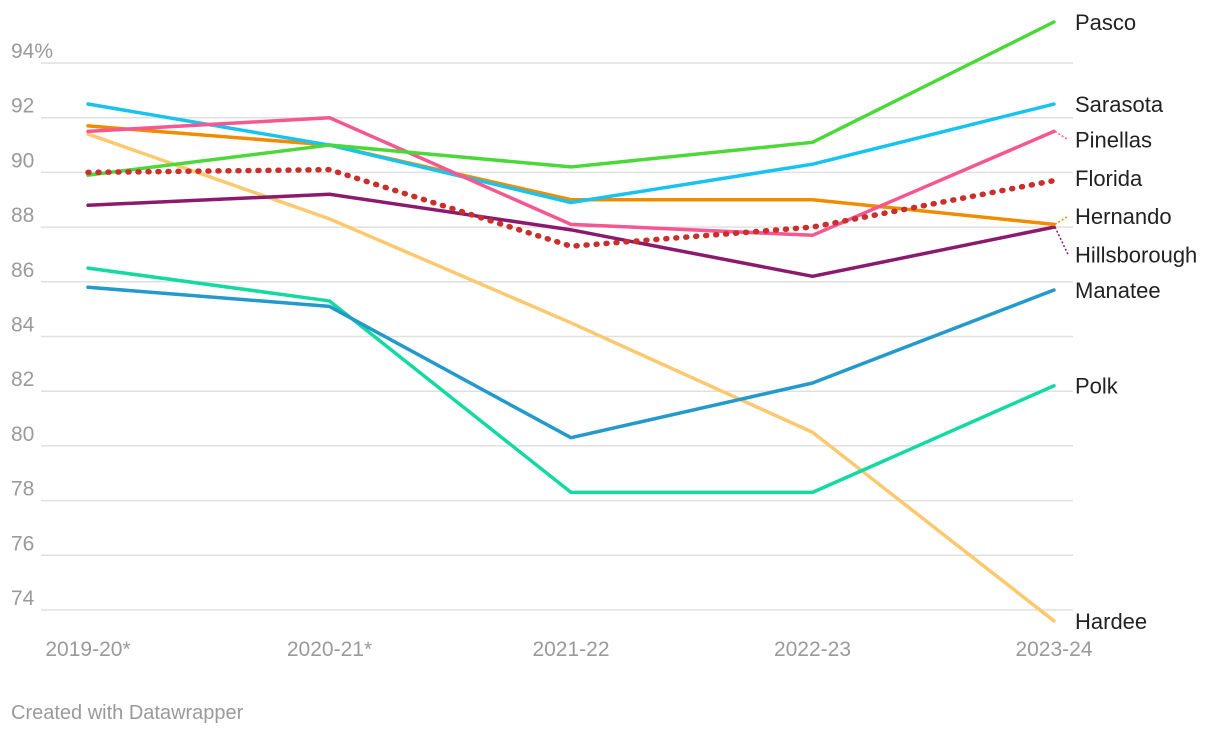  What do you see at coordinates (1113, 140) in the screenshot?
I see `series-label-pinellas: Pinellas` at bounding box center [1113, 140].